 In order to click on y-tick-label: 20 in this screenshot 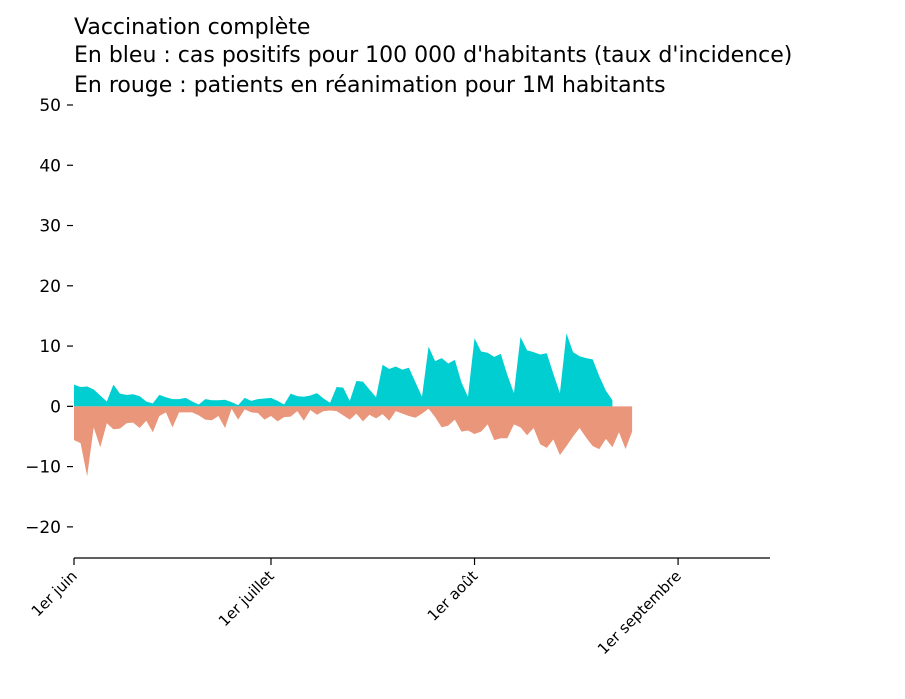, I will do `click(50, 287)`.